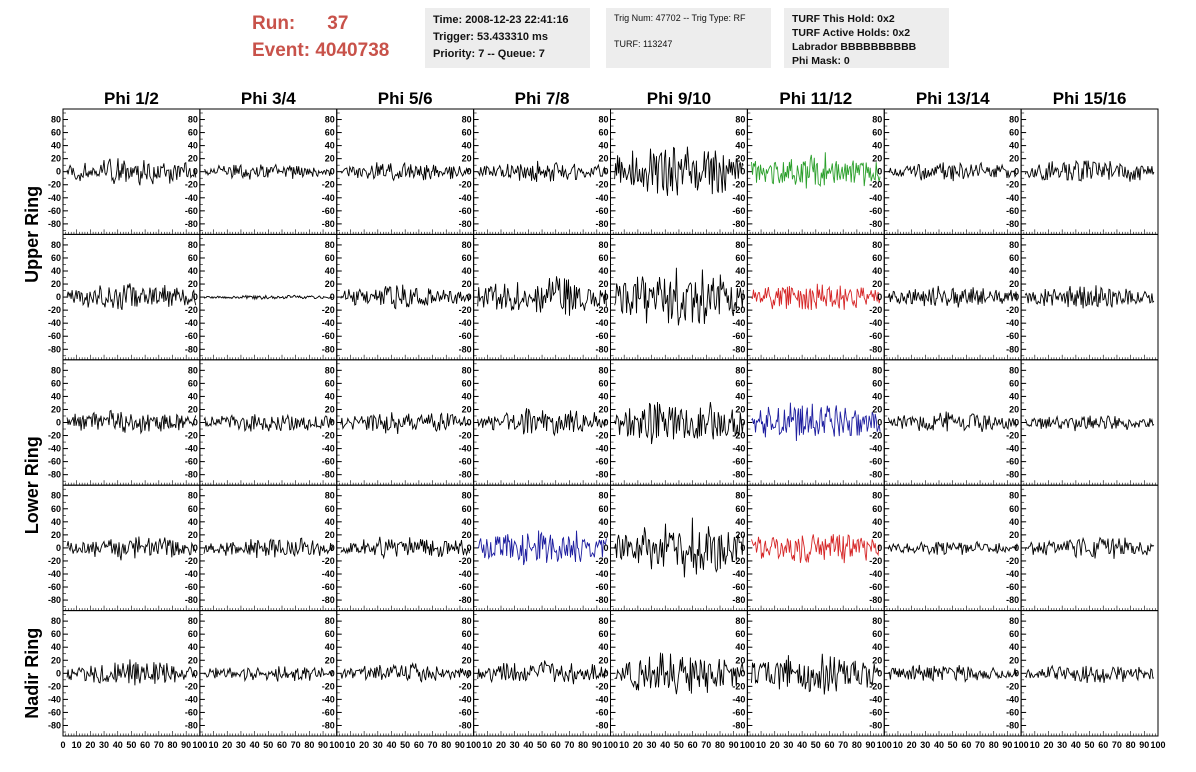 This screenshot has width=1196, height=772. I want to click on column-header-label: Phi 15/16, so click(1090, 98).